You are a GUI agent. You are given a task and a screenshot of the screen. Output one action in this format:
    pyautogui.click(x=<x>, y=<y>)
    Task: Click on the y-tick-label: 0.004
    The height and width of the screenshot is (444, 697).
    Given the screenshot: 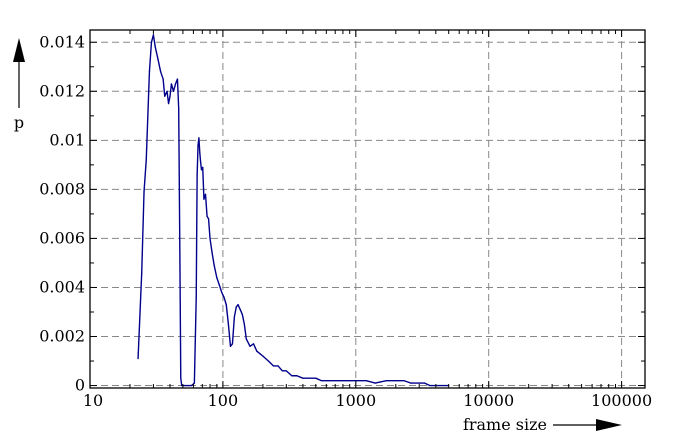 What is the action you would take?
    pyautogui.click(x=62, y=286)
    